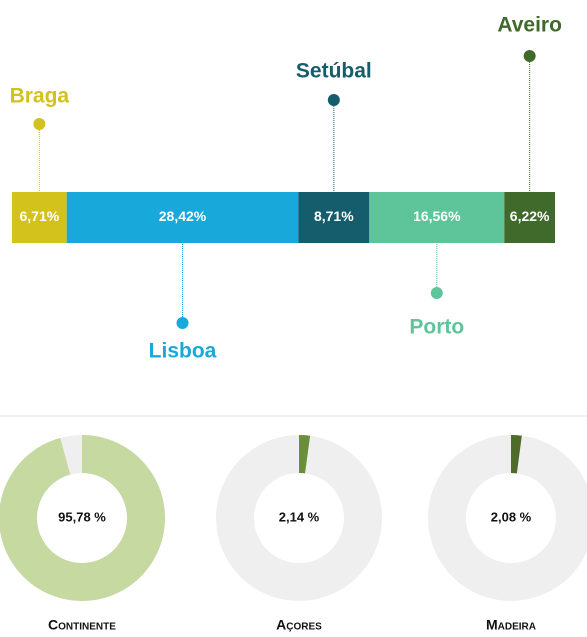  I want to click on donut-value: 2,08 %, so click(511, 516).